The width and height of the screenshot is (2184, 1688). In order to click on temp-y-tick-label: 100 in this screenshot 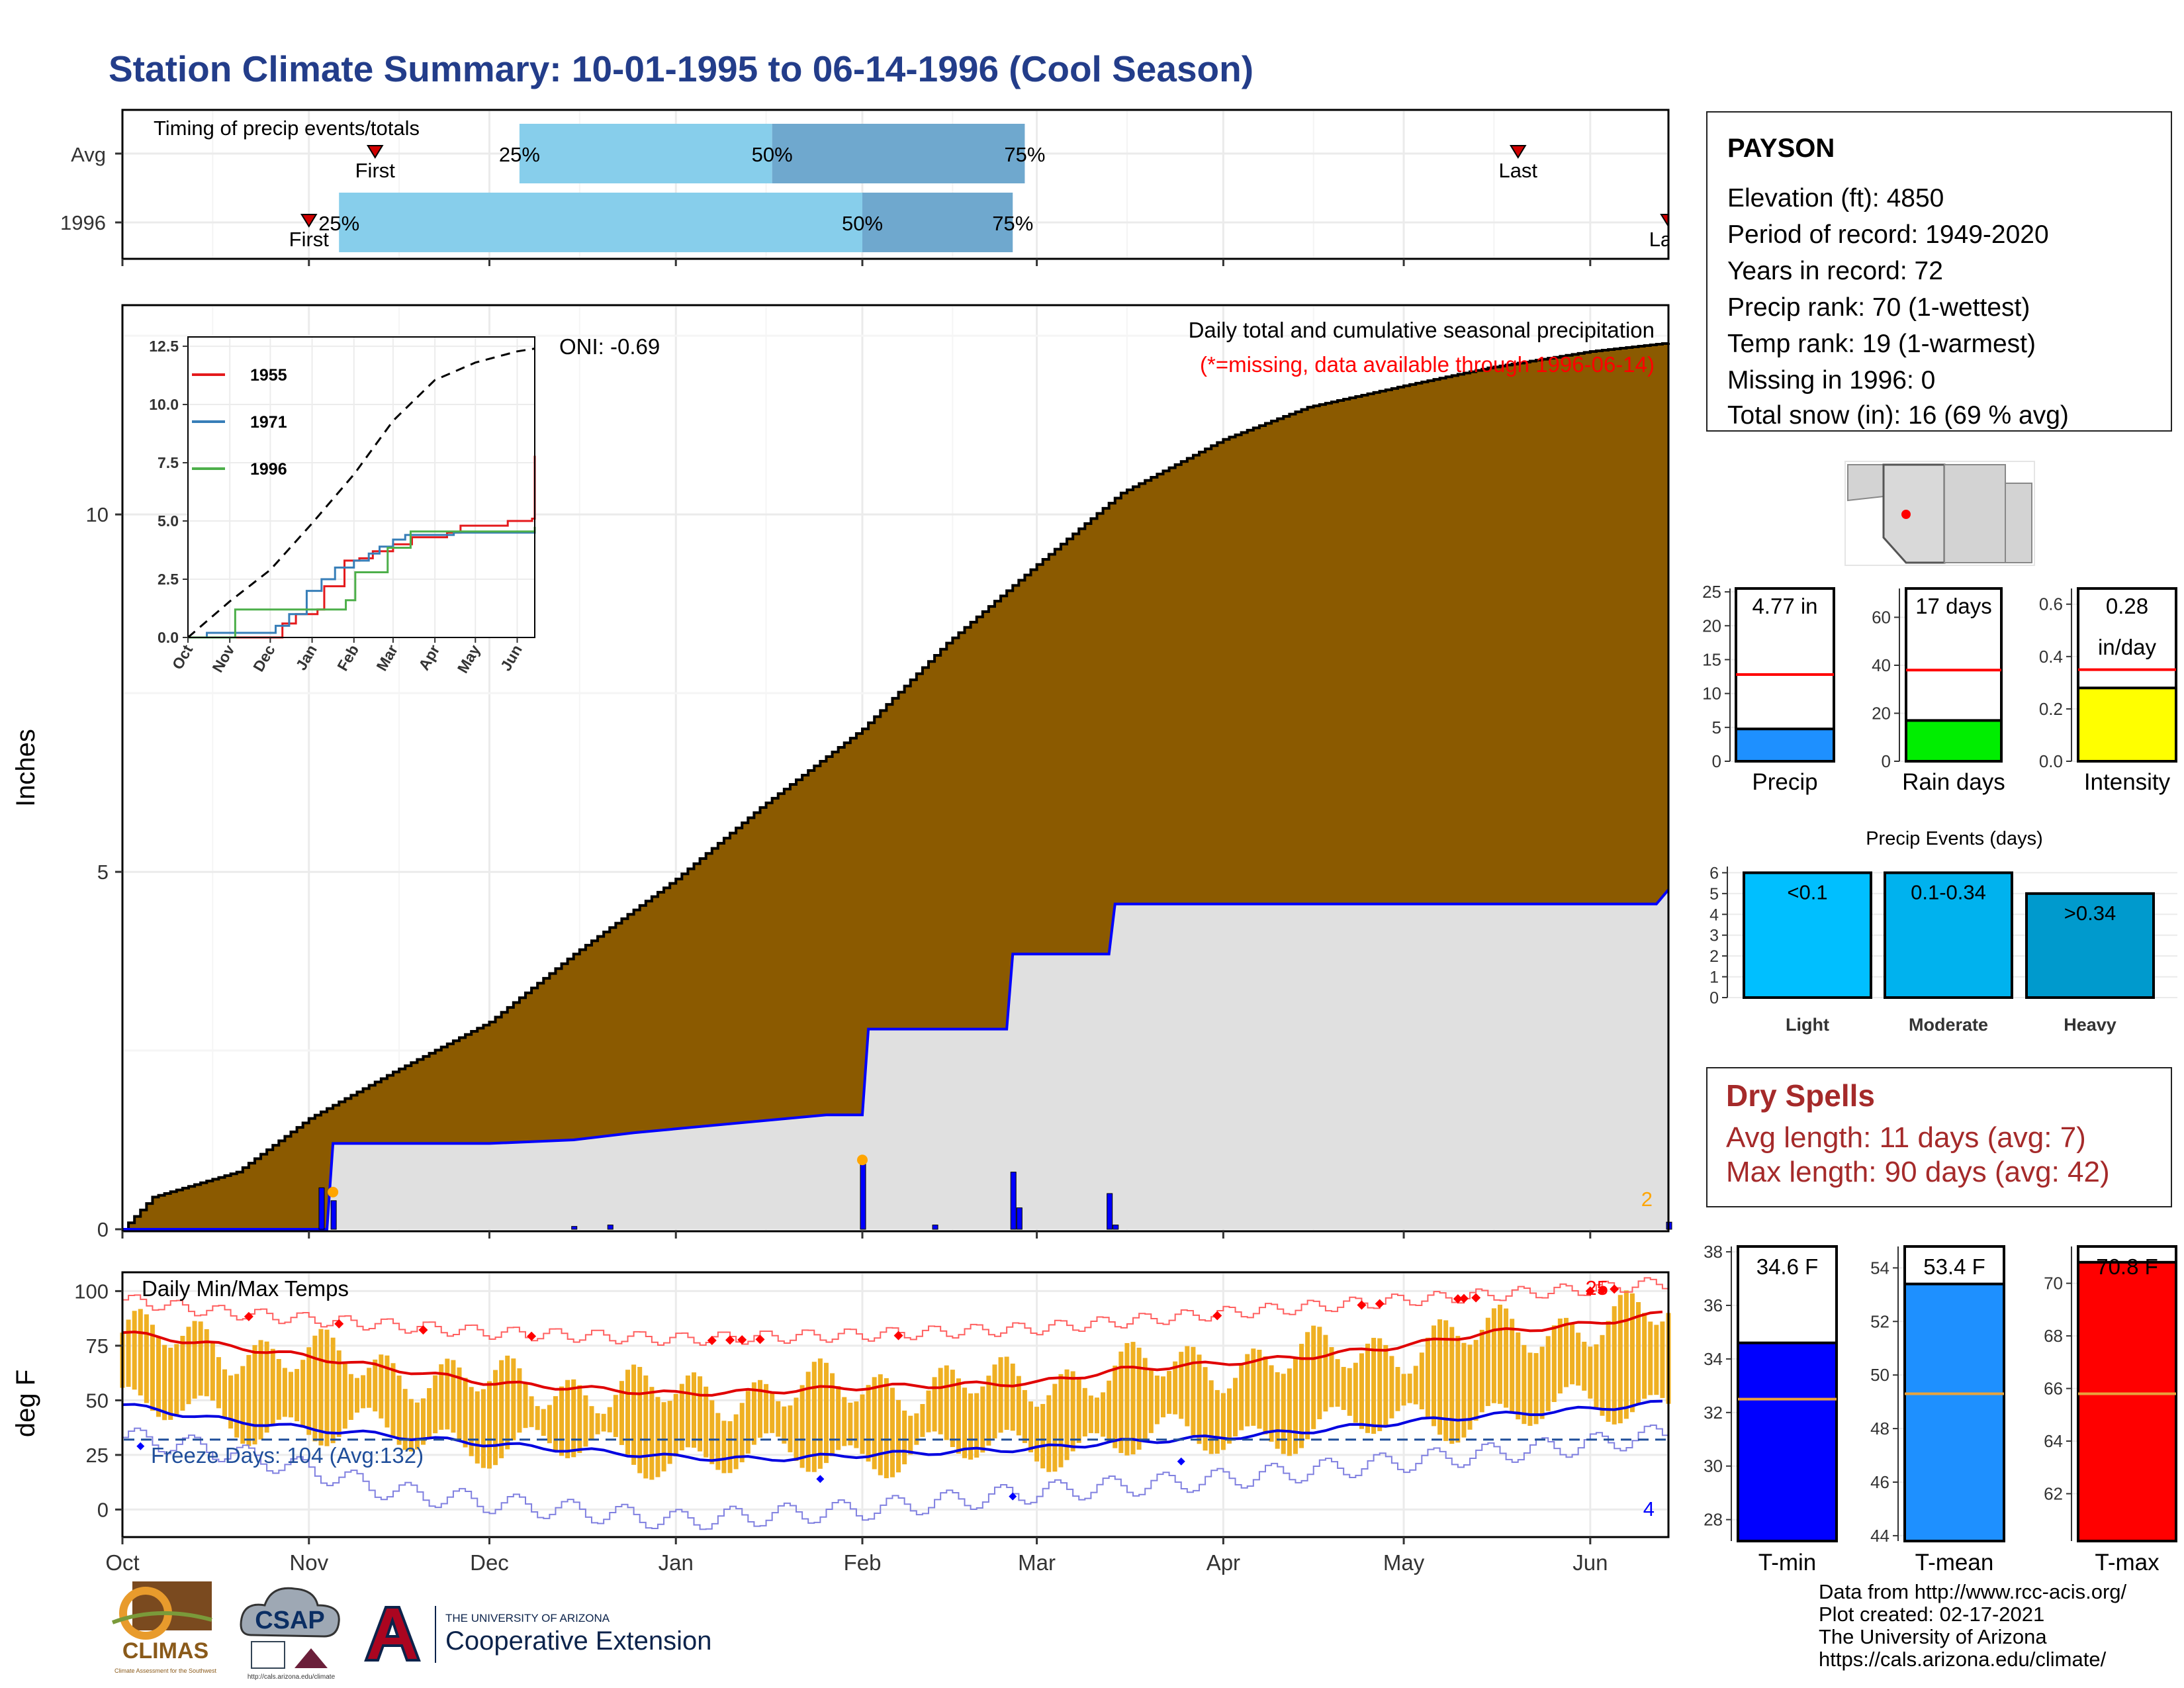, I will do `click(92, 1291)`.